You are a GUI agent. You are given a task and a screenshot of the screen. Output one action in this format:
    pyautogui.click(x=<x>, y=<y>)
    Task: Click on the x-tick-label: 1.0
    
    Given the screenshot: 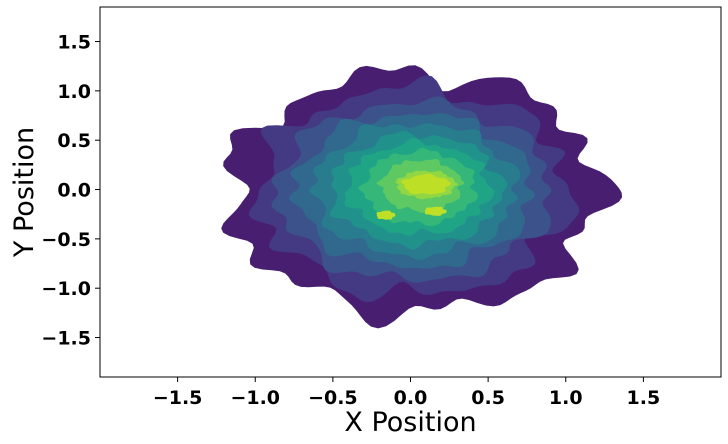 What is the action you would take?
    pyautogui.click(x=566, y=398)
    